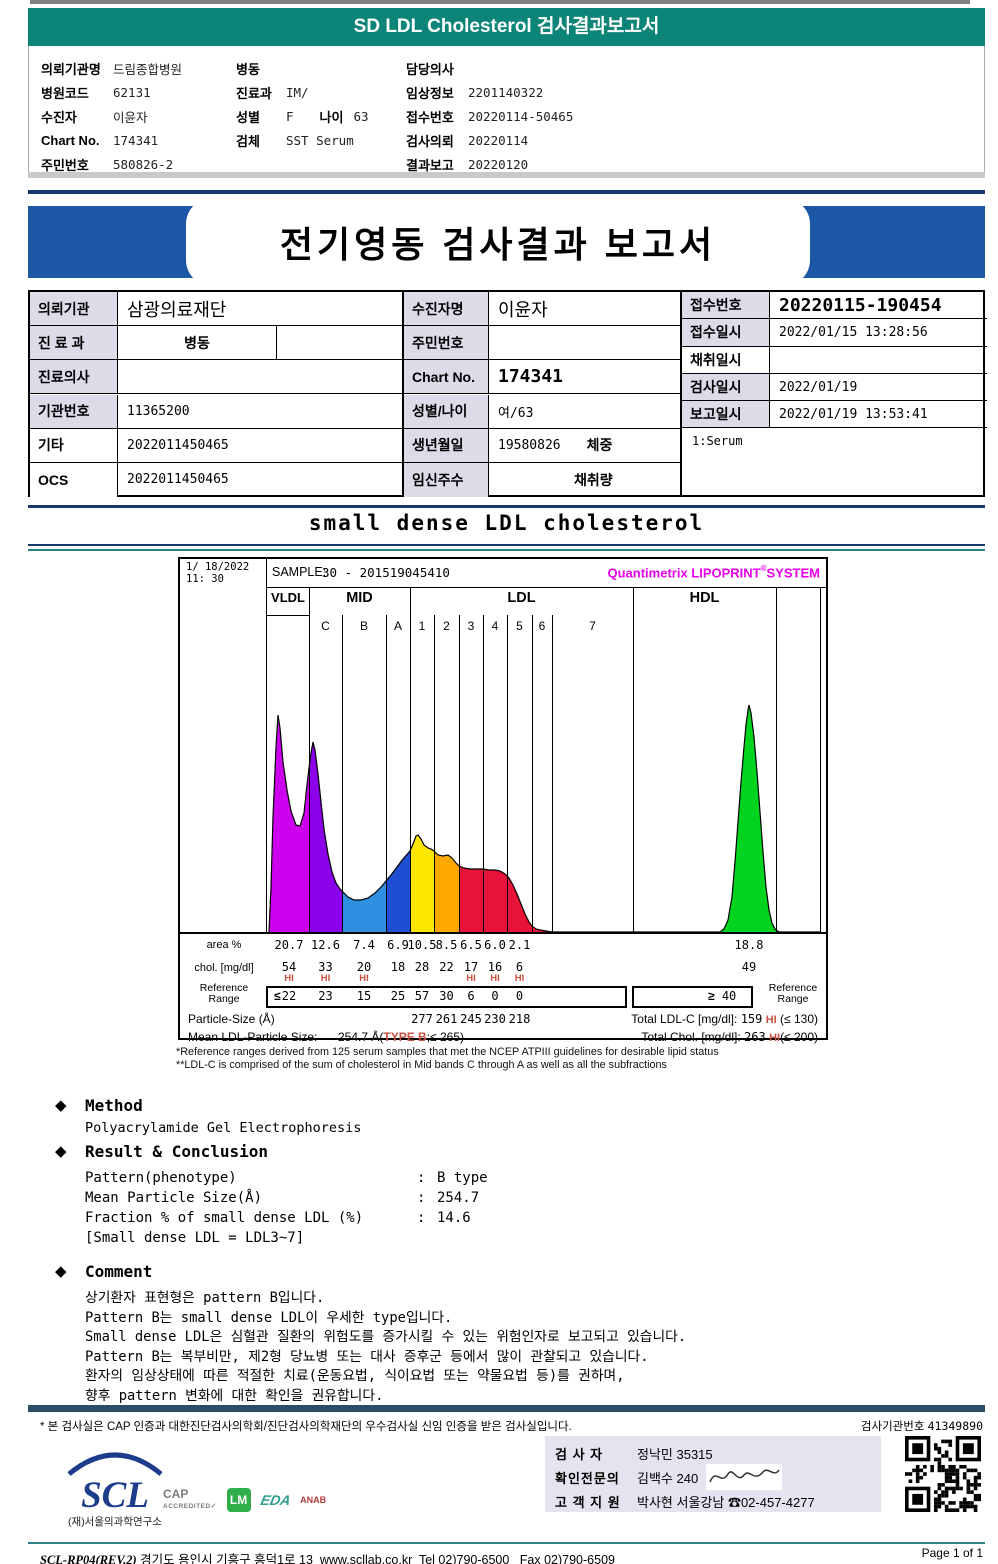  What do you see at coordinates (111, 92) in the screenshot?
I see `info-field: 병원코드 62131` at bounding box center [111, 92].